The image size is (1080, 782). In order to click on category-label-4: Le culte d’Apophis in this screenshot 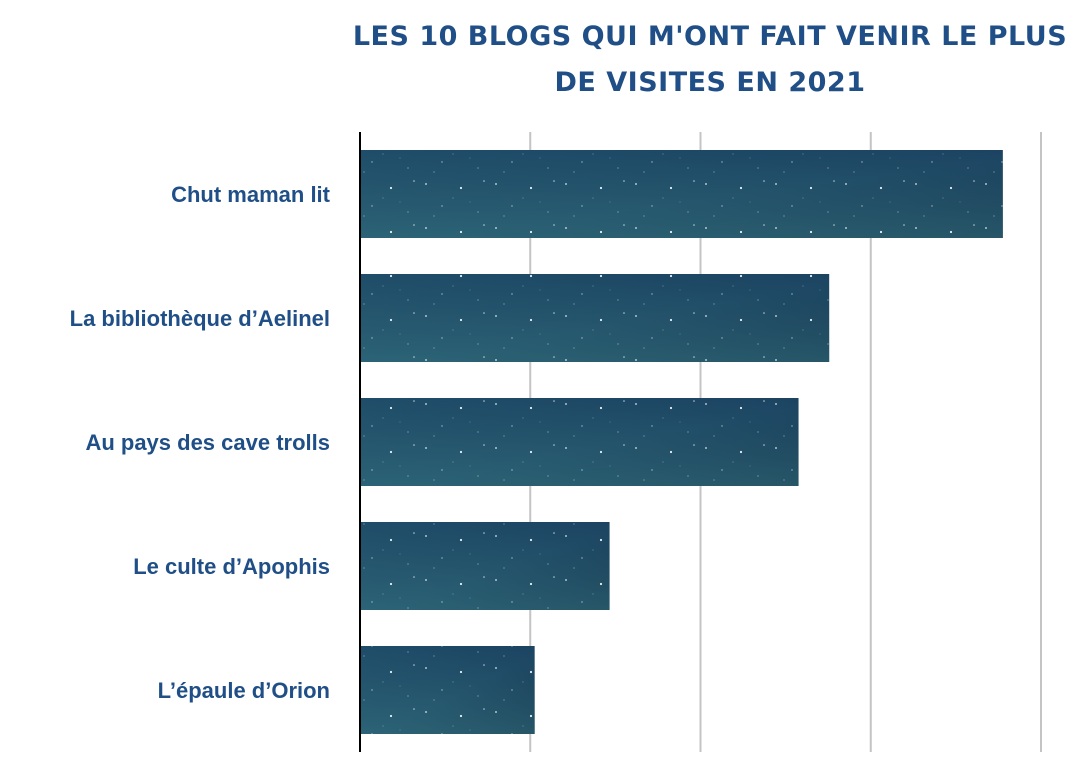, I will do `click(231, 566)`.